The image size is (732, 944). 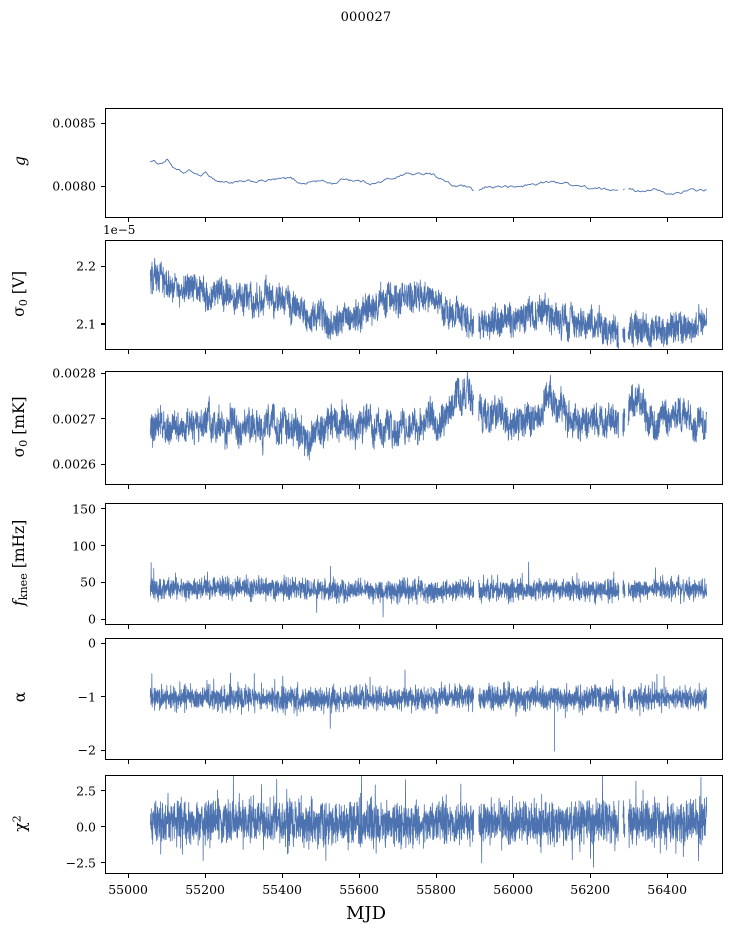 What do you see at coordinates (74, 373) in the screenshot?
I see `y-tick-label: 0.0028` at bounding box center [74, 373].